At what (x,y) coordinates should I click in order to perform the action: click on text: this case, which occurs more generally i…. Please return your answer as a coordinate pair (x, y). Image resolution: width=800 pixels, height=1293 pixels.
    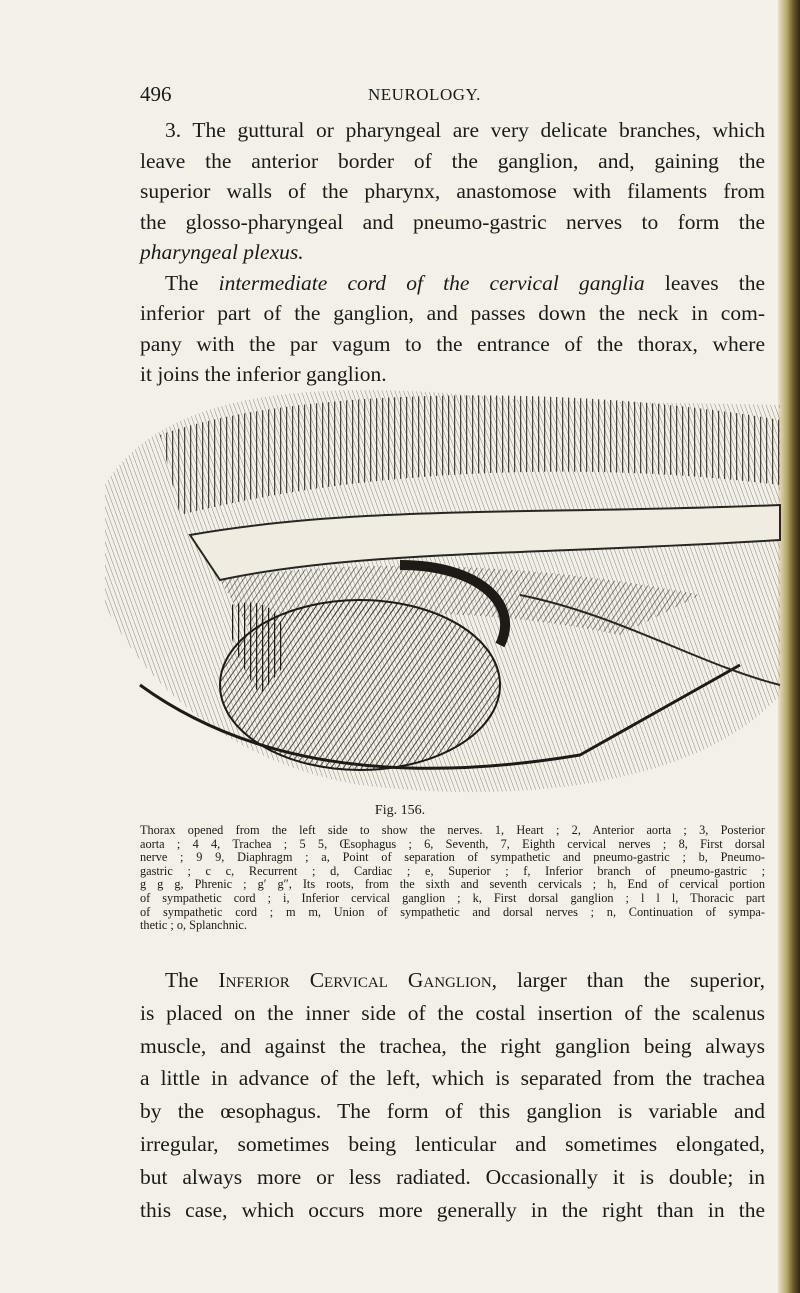
    Looking at the image, I should click on (452, 1209).